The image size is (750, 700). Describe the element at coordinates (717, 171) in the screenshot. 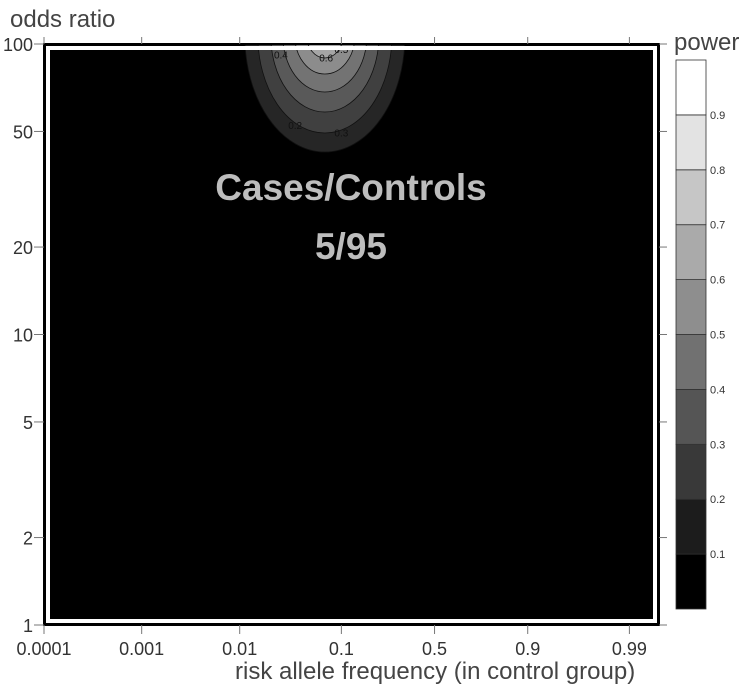

I see `colorbar-tick-label: 0.8` at that location.